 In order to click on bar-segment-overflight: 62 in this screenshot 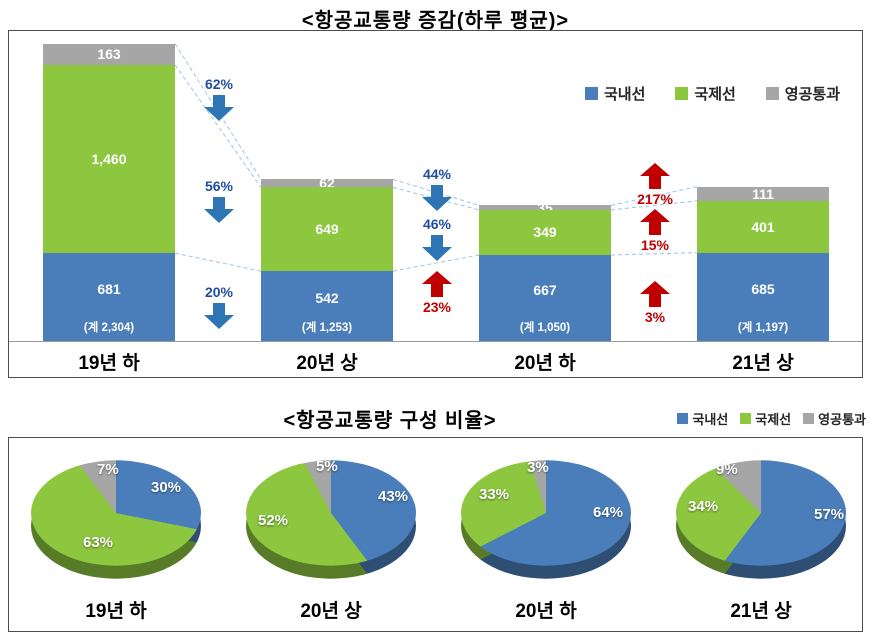, I will do `click(327, 183)`.